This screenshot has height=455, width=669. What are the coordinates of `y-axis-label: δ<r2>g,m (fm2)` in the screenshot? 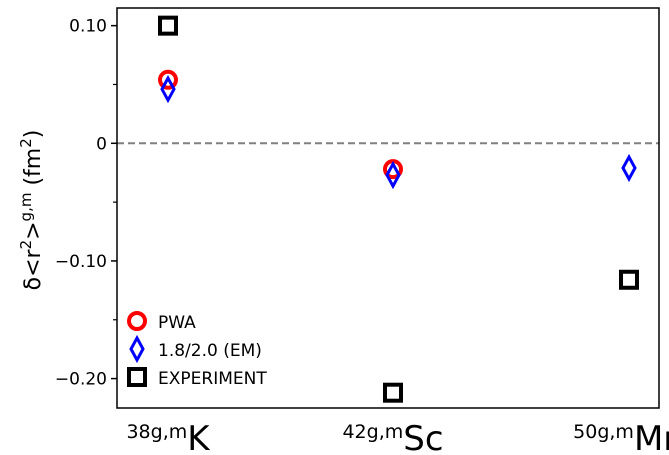 It's located at (31, 210).